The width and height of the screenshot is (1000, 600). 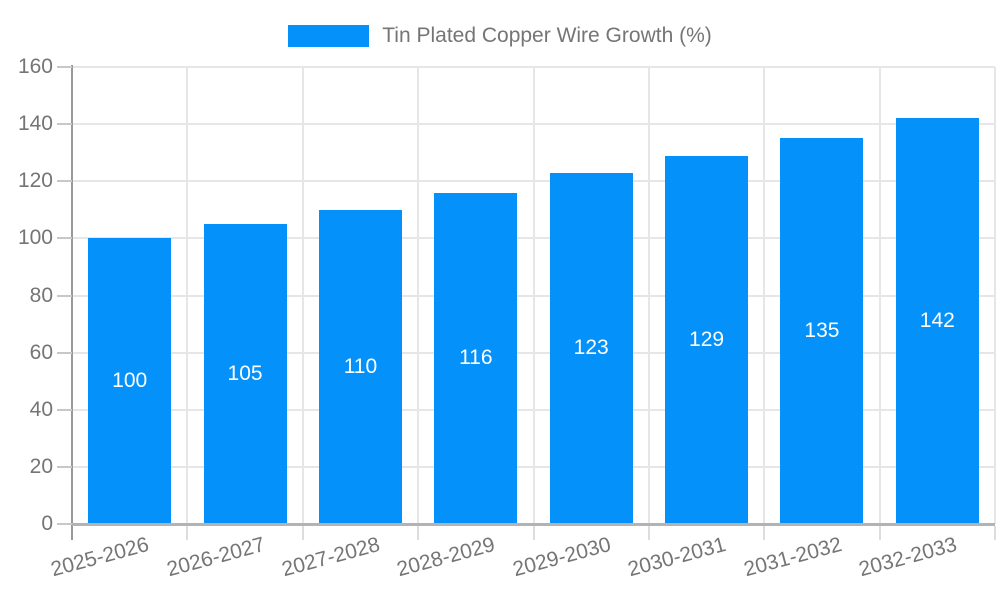 I want to click on legend-label: Tin Plated Copper Wire Growth (%), so click(x=547, y=35).